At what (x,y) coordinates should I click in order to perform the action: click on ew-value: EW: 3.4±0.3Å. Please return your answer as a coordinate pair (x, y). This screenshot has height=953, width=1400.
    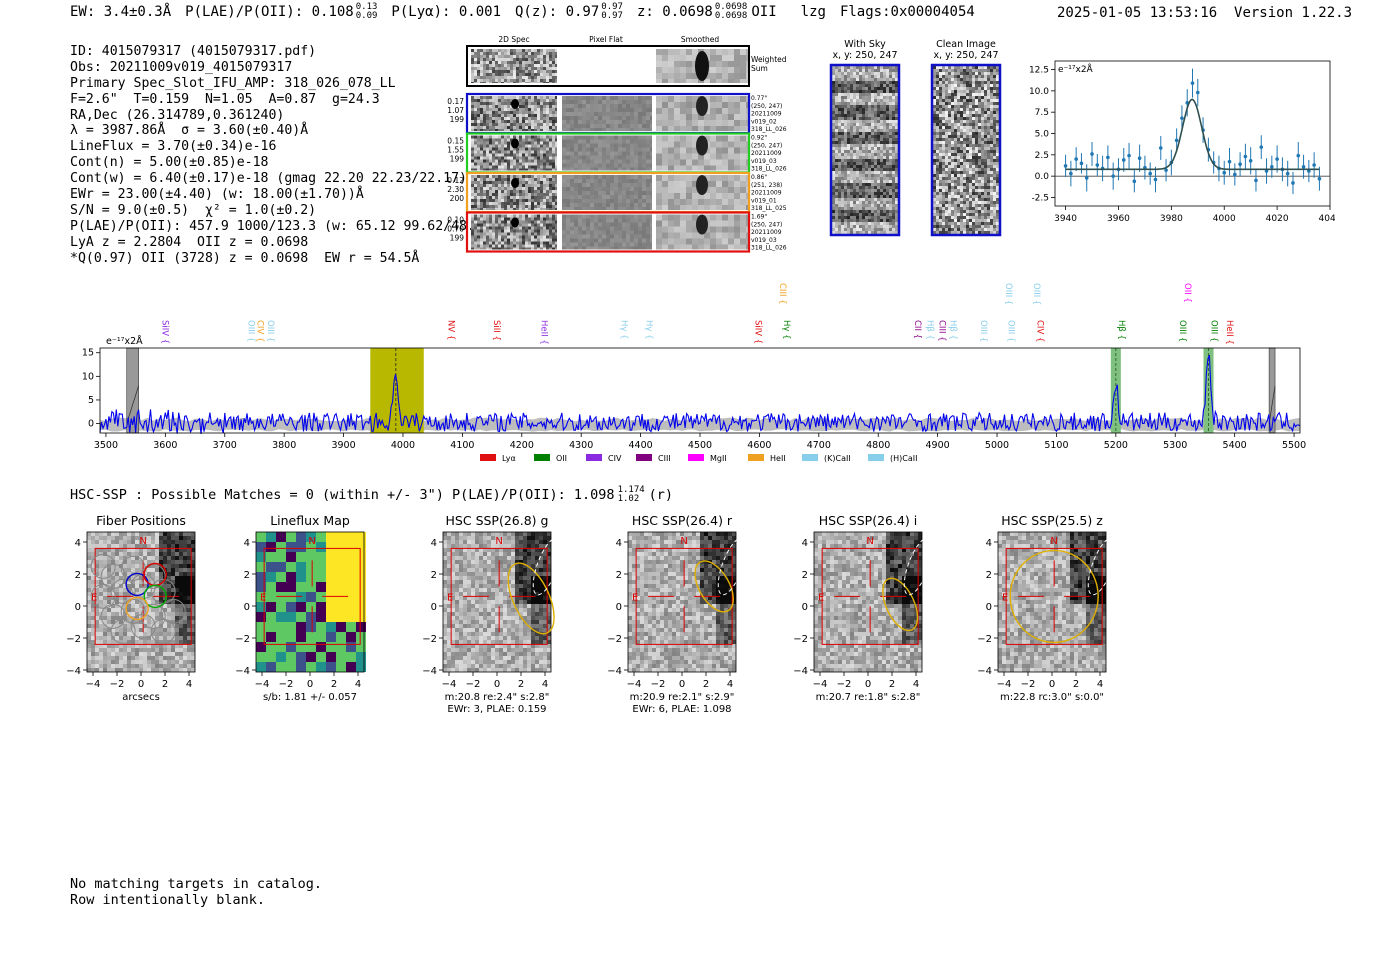
    Looking at the image, I should click on (121, 12).